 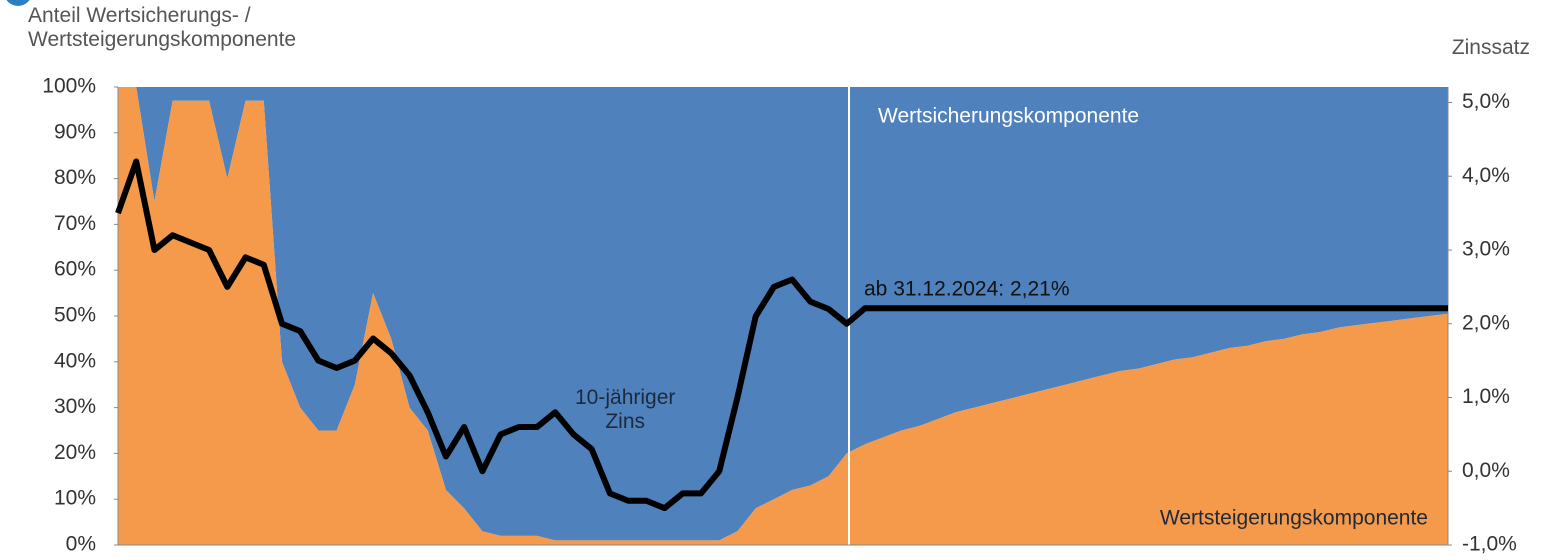 What do you see at coordinates (75, 269) in the screenshot?
I see `y-tick-label: 60%` at bounding box center [75, 269].